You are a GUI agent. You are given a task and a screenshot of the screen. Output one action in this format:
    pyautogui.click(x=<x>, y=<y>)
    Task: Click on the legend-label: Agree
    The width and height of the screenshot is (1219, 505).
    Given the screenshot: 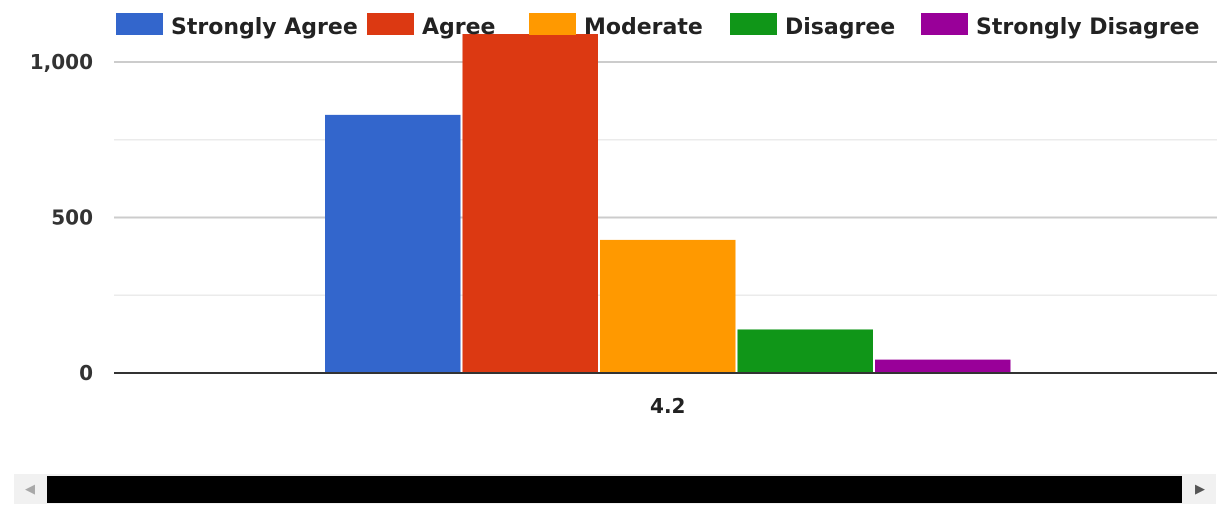 What is the action you would take?
    pyautogui.click(x=458, y=27)
    